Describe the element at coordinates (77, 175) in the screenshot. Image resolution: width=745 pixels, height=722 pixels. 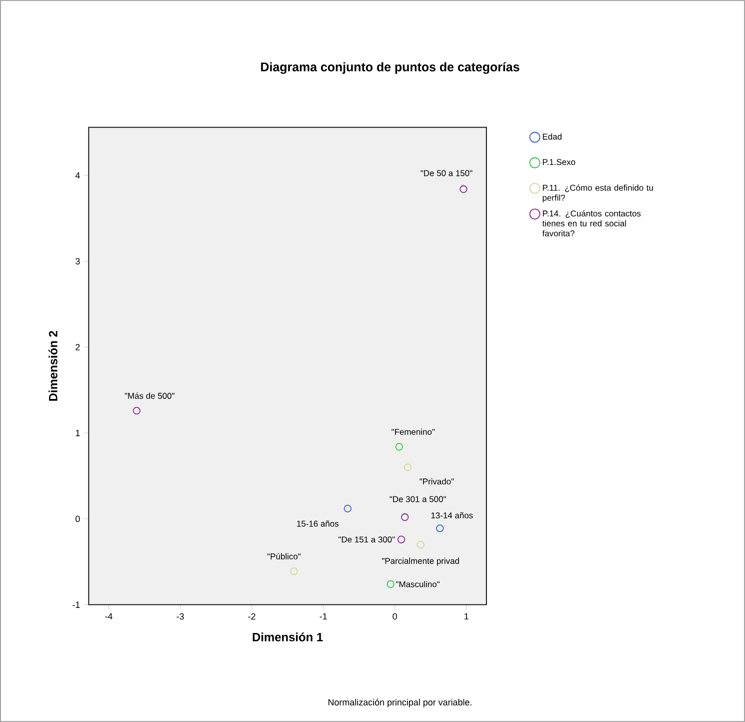
I see `y-tick-label: 4` at that location.